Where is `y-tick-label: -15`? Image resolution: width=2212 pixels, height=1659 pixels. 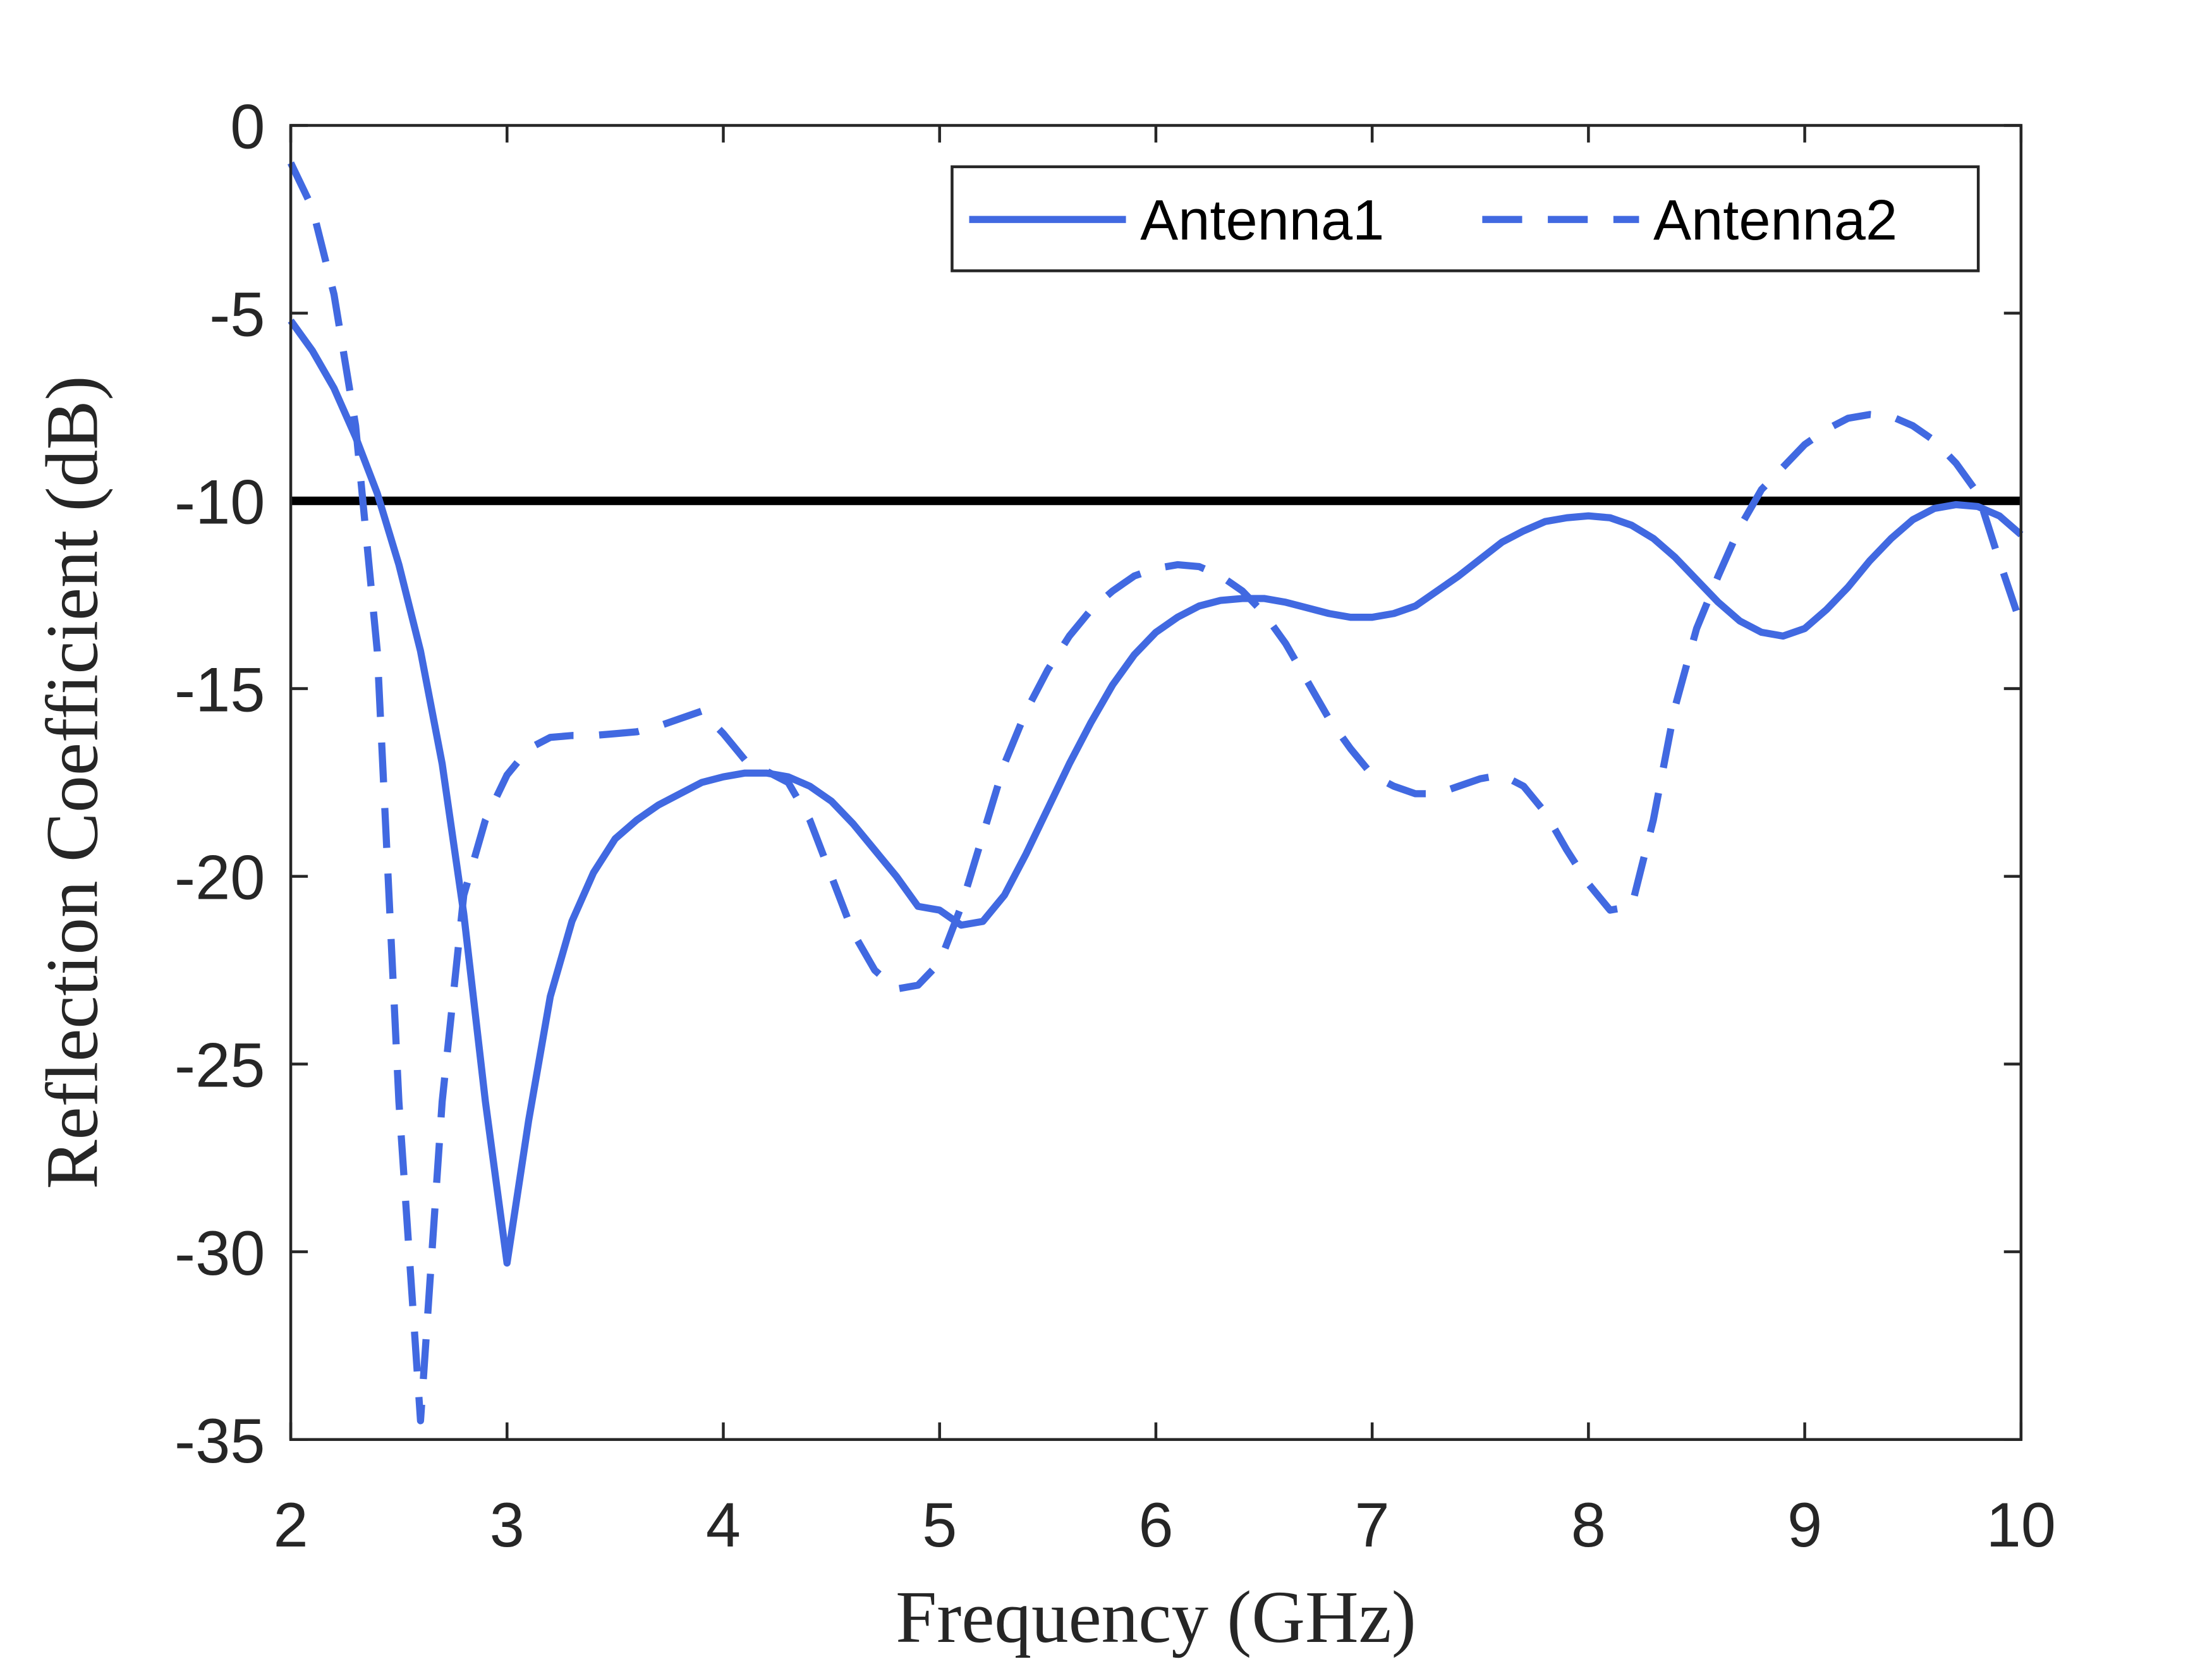
y-tick-label: -15 is located at coordinates (219, 690).